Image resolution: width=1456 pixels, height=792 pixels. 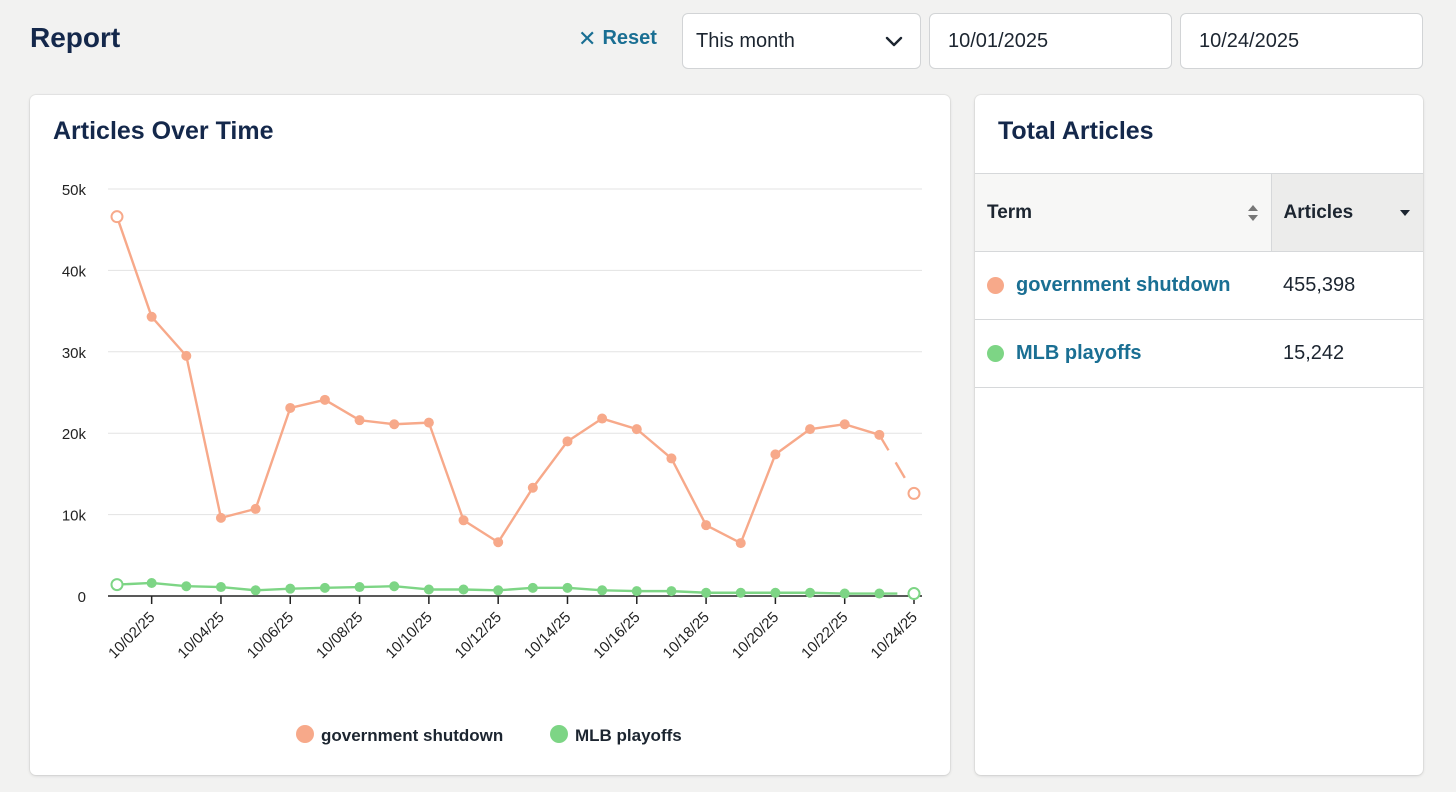 I want to click on term-header-label: Term, so click(x=1010, y=212).